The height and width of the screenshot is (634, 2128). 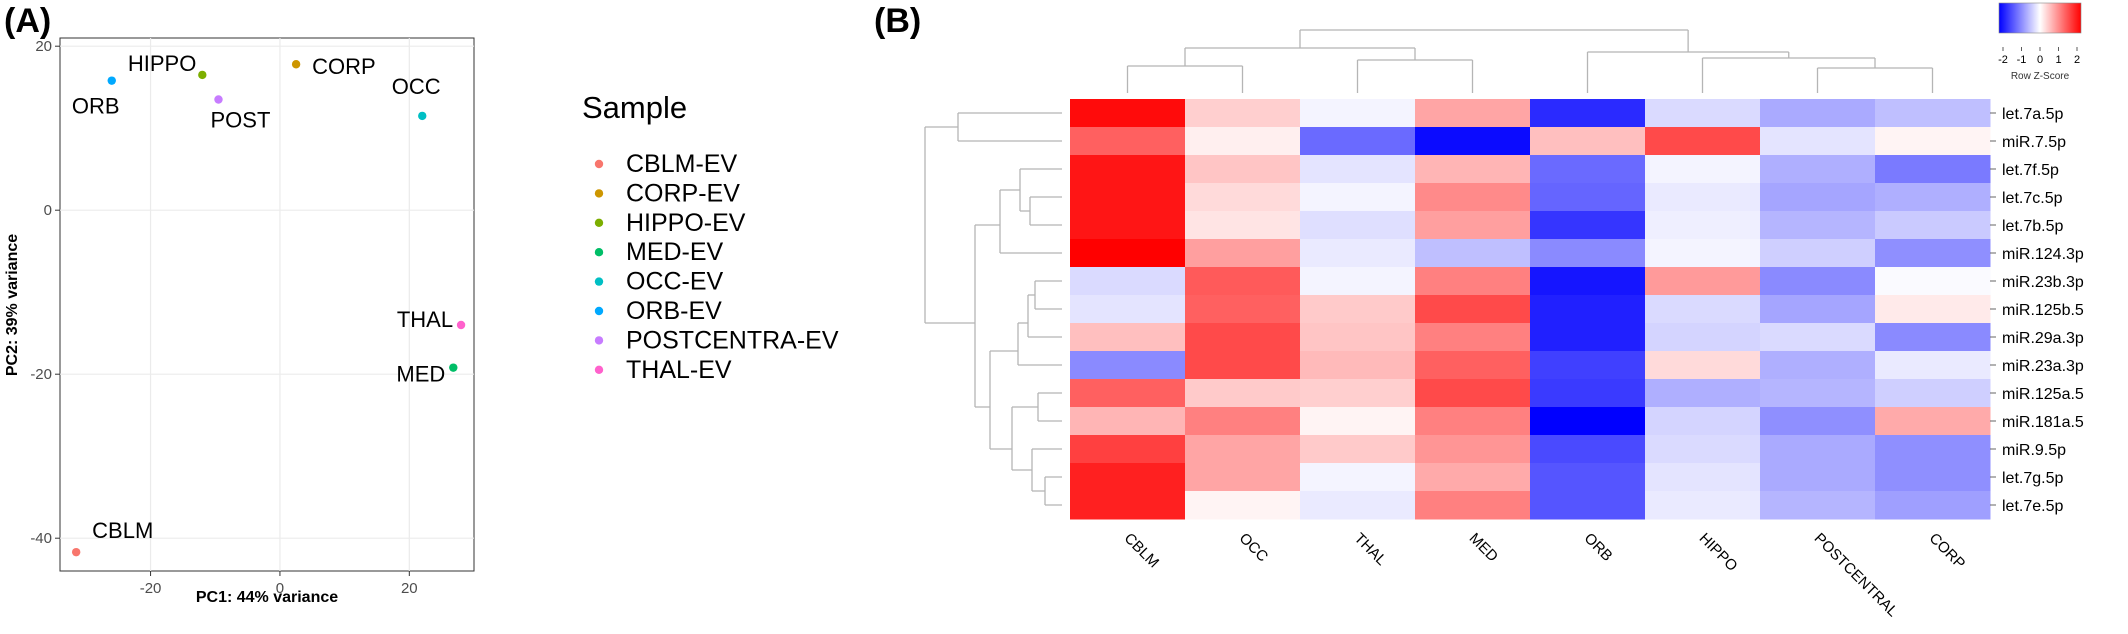 I want to click on panel-b-label: (B), so click(x=897, y=21).